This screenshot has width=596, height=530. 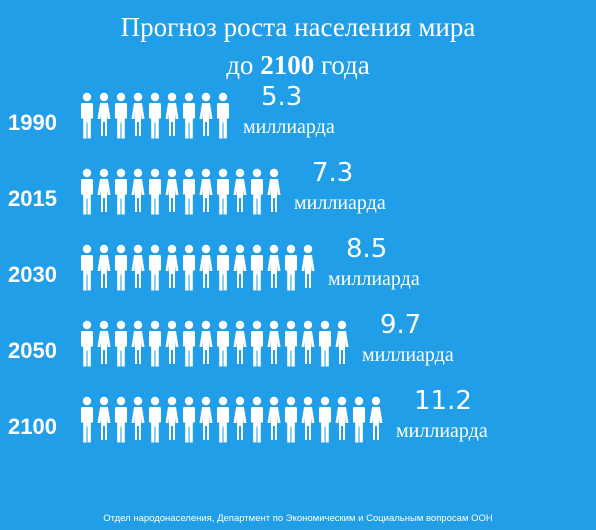 I want to click on value-label: 8.5, so click(x=367, y=249).